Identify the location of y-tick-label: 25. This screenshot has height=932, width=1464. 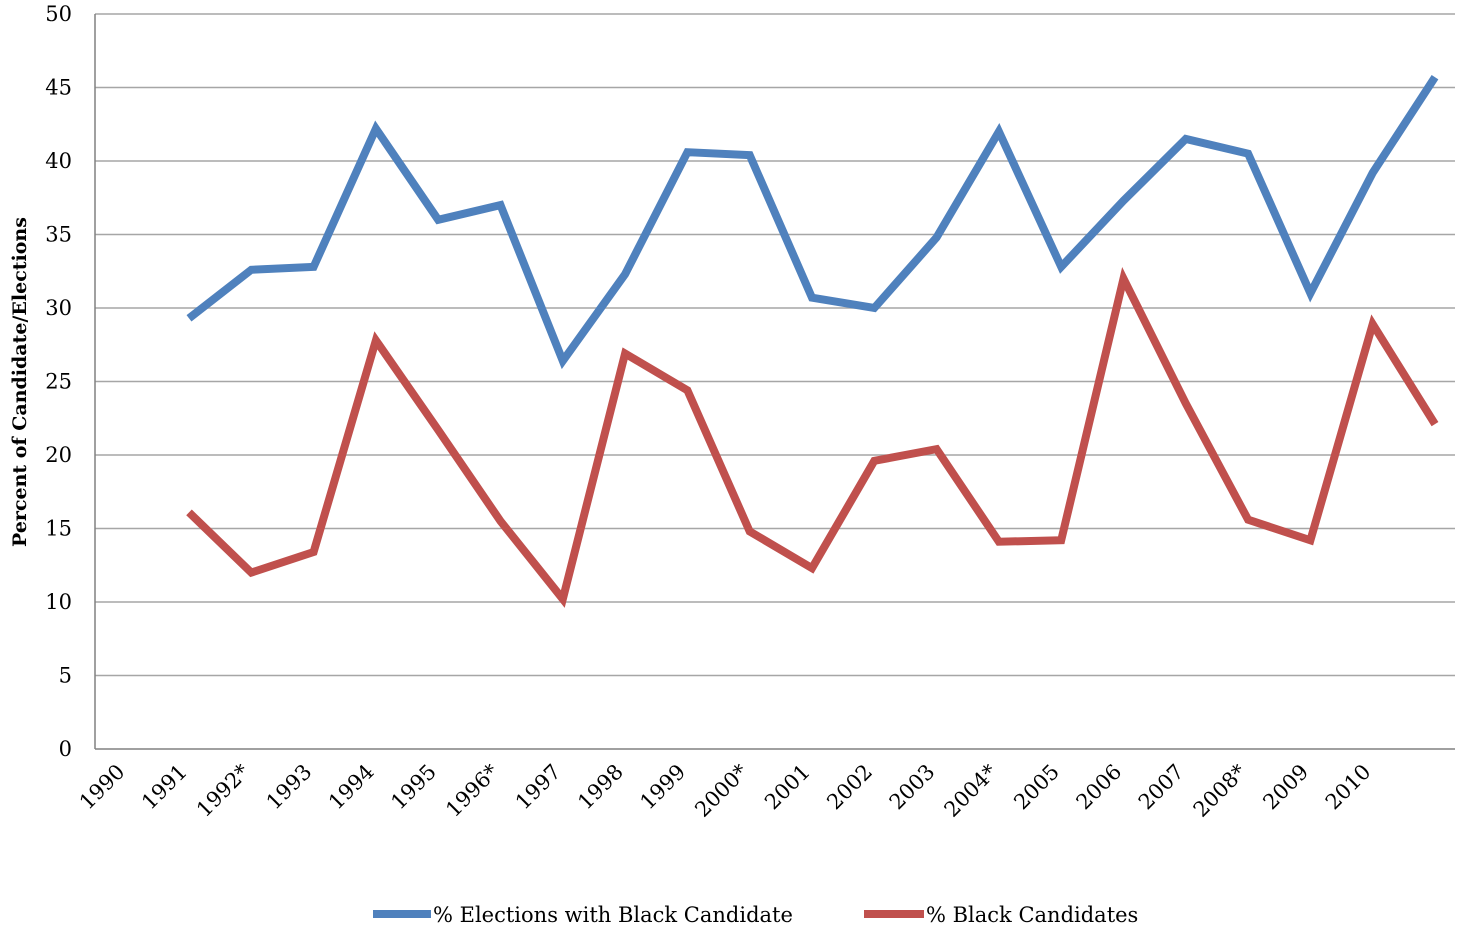
(58, 382).